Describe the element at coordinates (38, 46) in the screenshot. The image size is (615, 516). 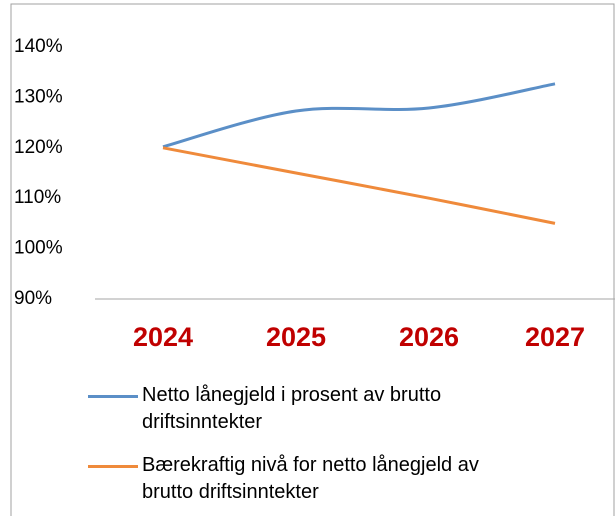
I see `y-tick-label: 140%` at that location.